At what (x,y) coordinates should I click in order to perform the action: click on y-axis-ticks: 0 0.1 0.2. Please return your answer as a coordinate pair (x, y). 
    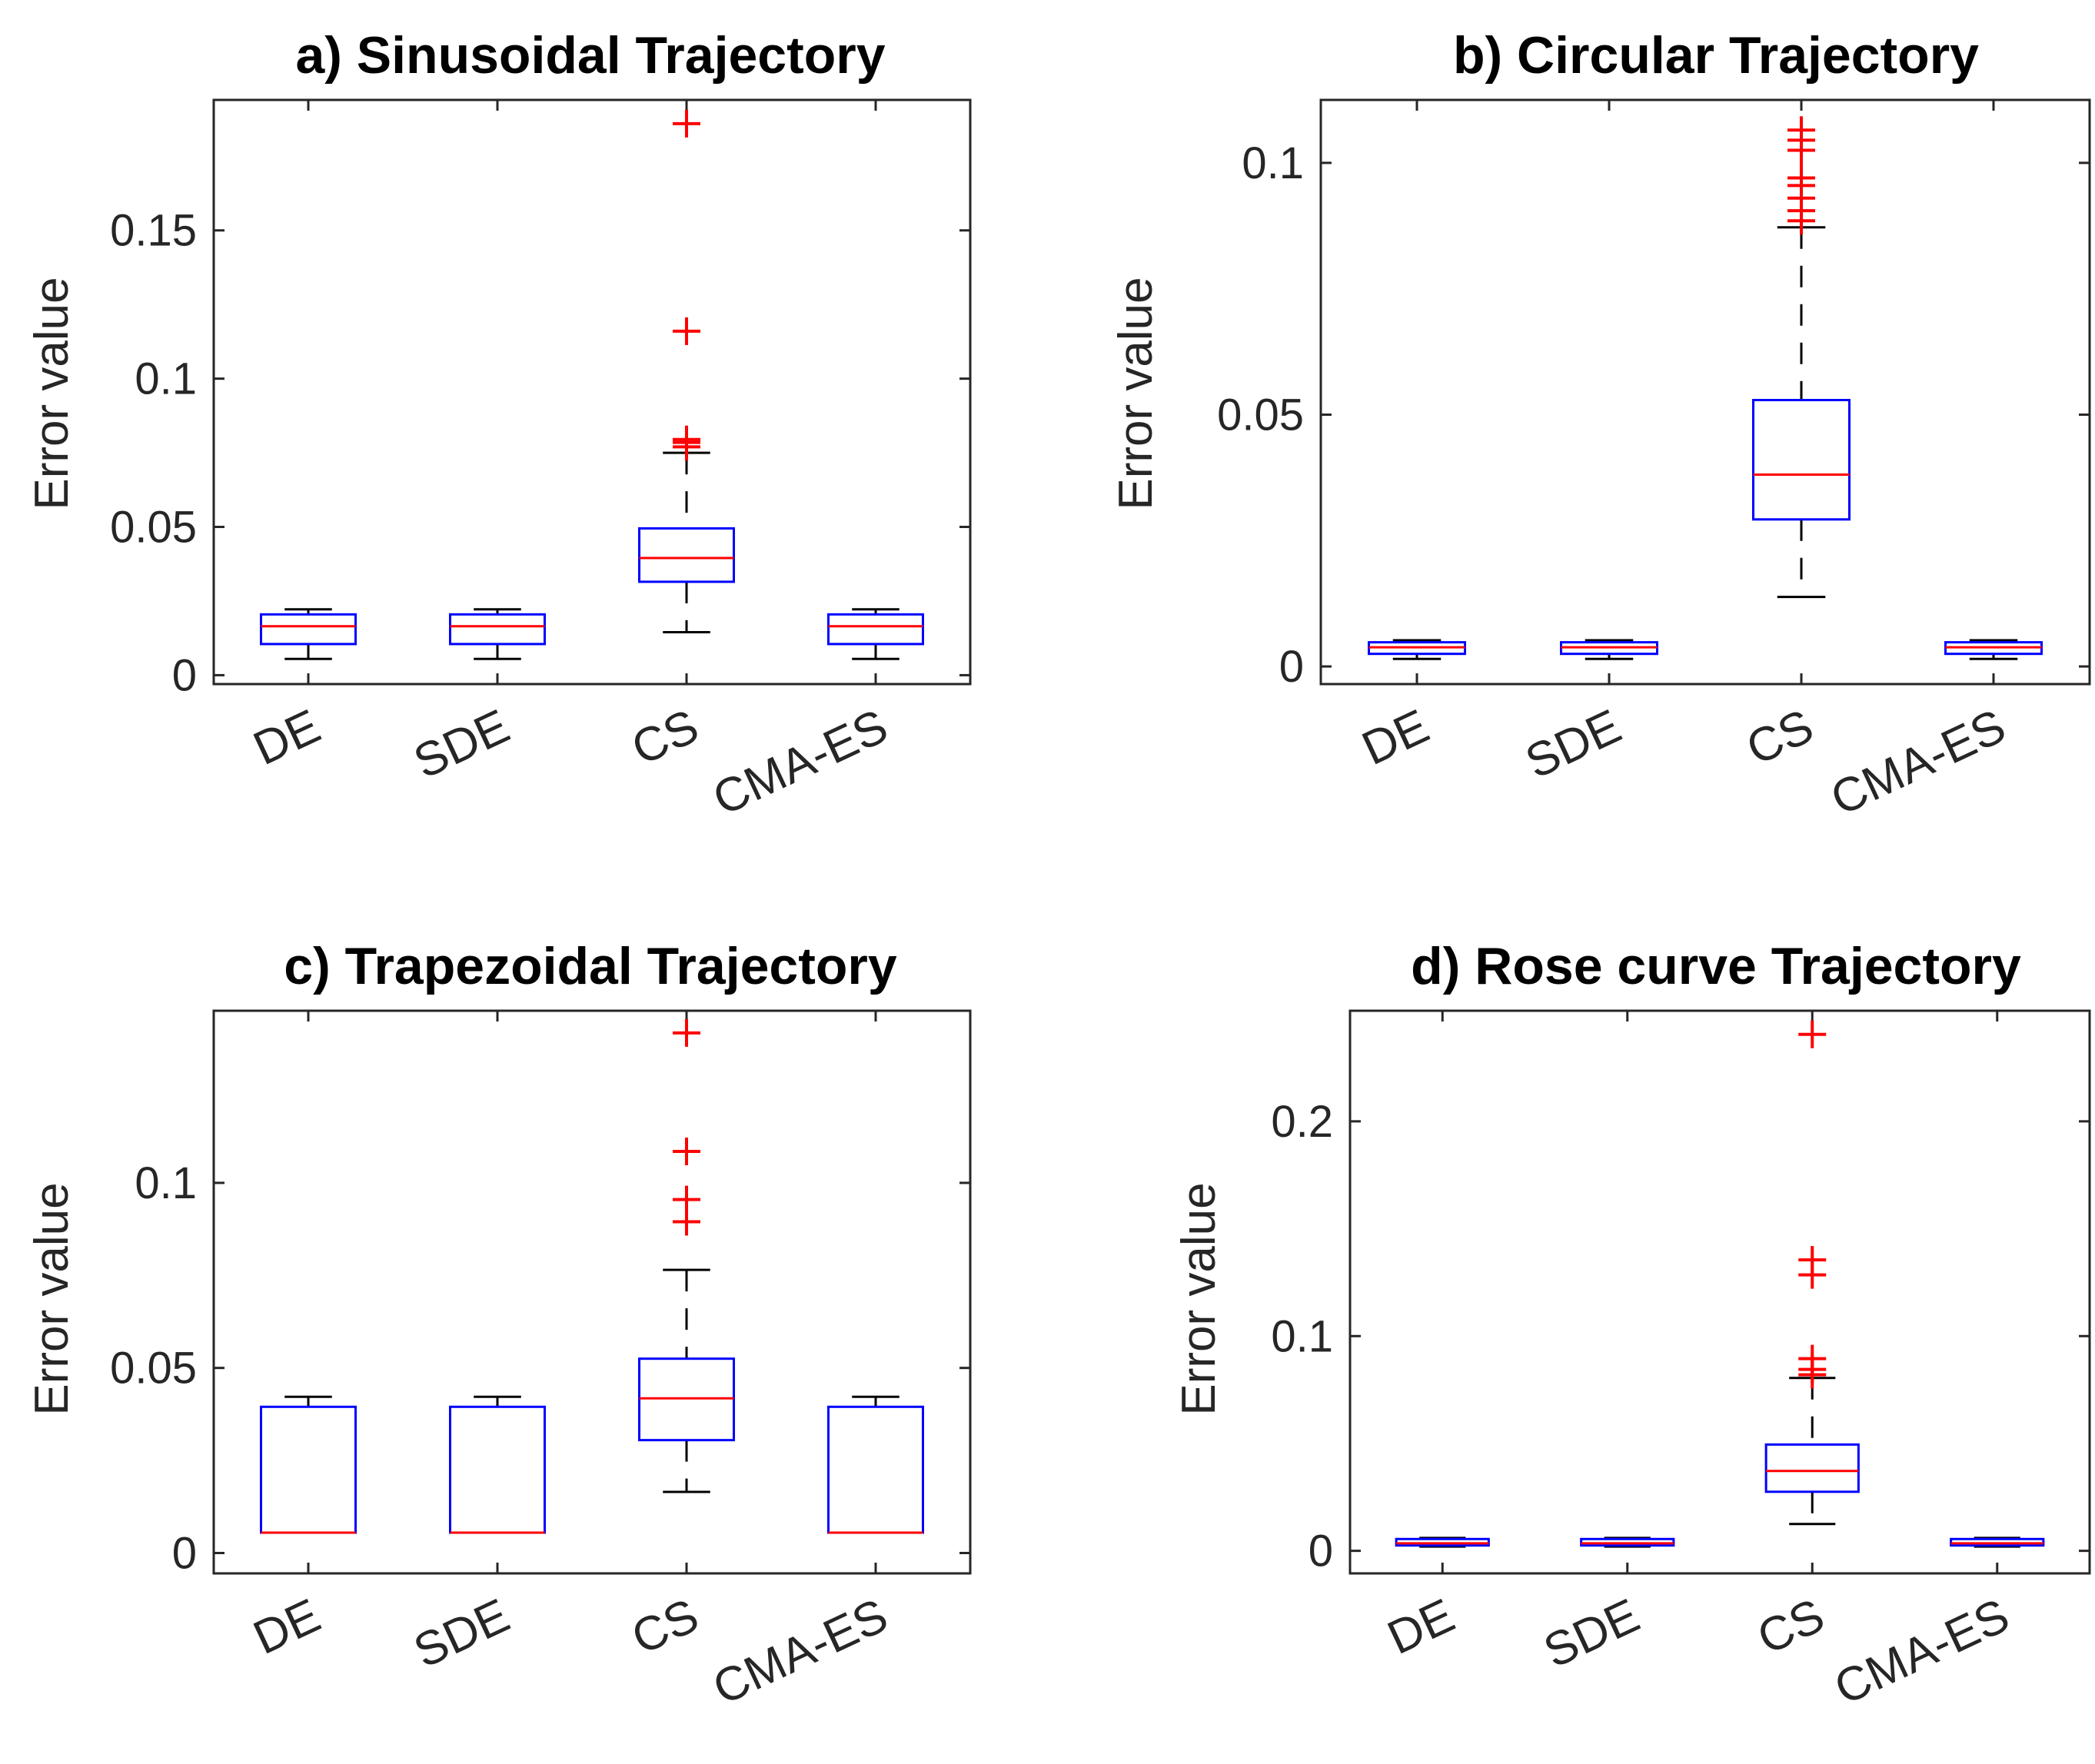
    Looking at the image, I should click on (1680, 1293).